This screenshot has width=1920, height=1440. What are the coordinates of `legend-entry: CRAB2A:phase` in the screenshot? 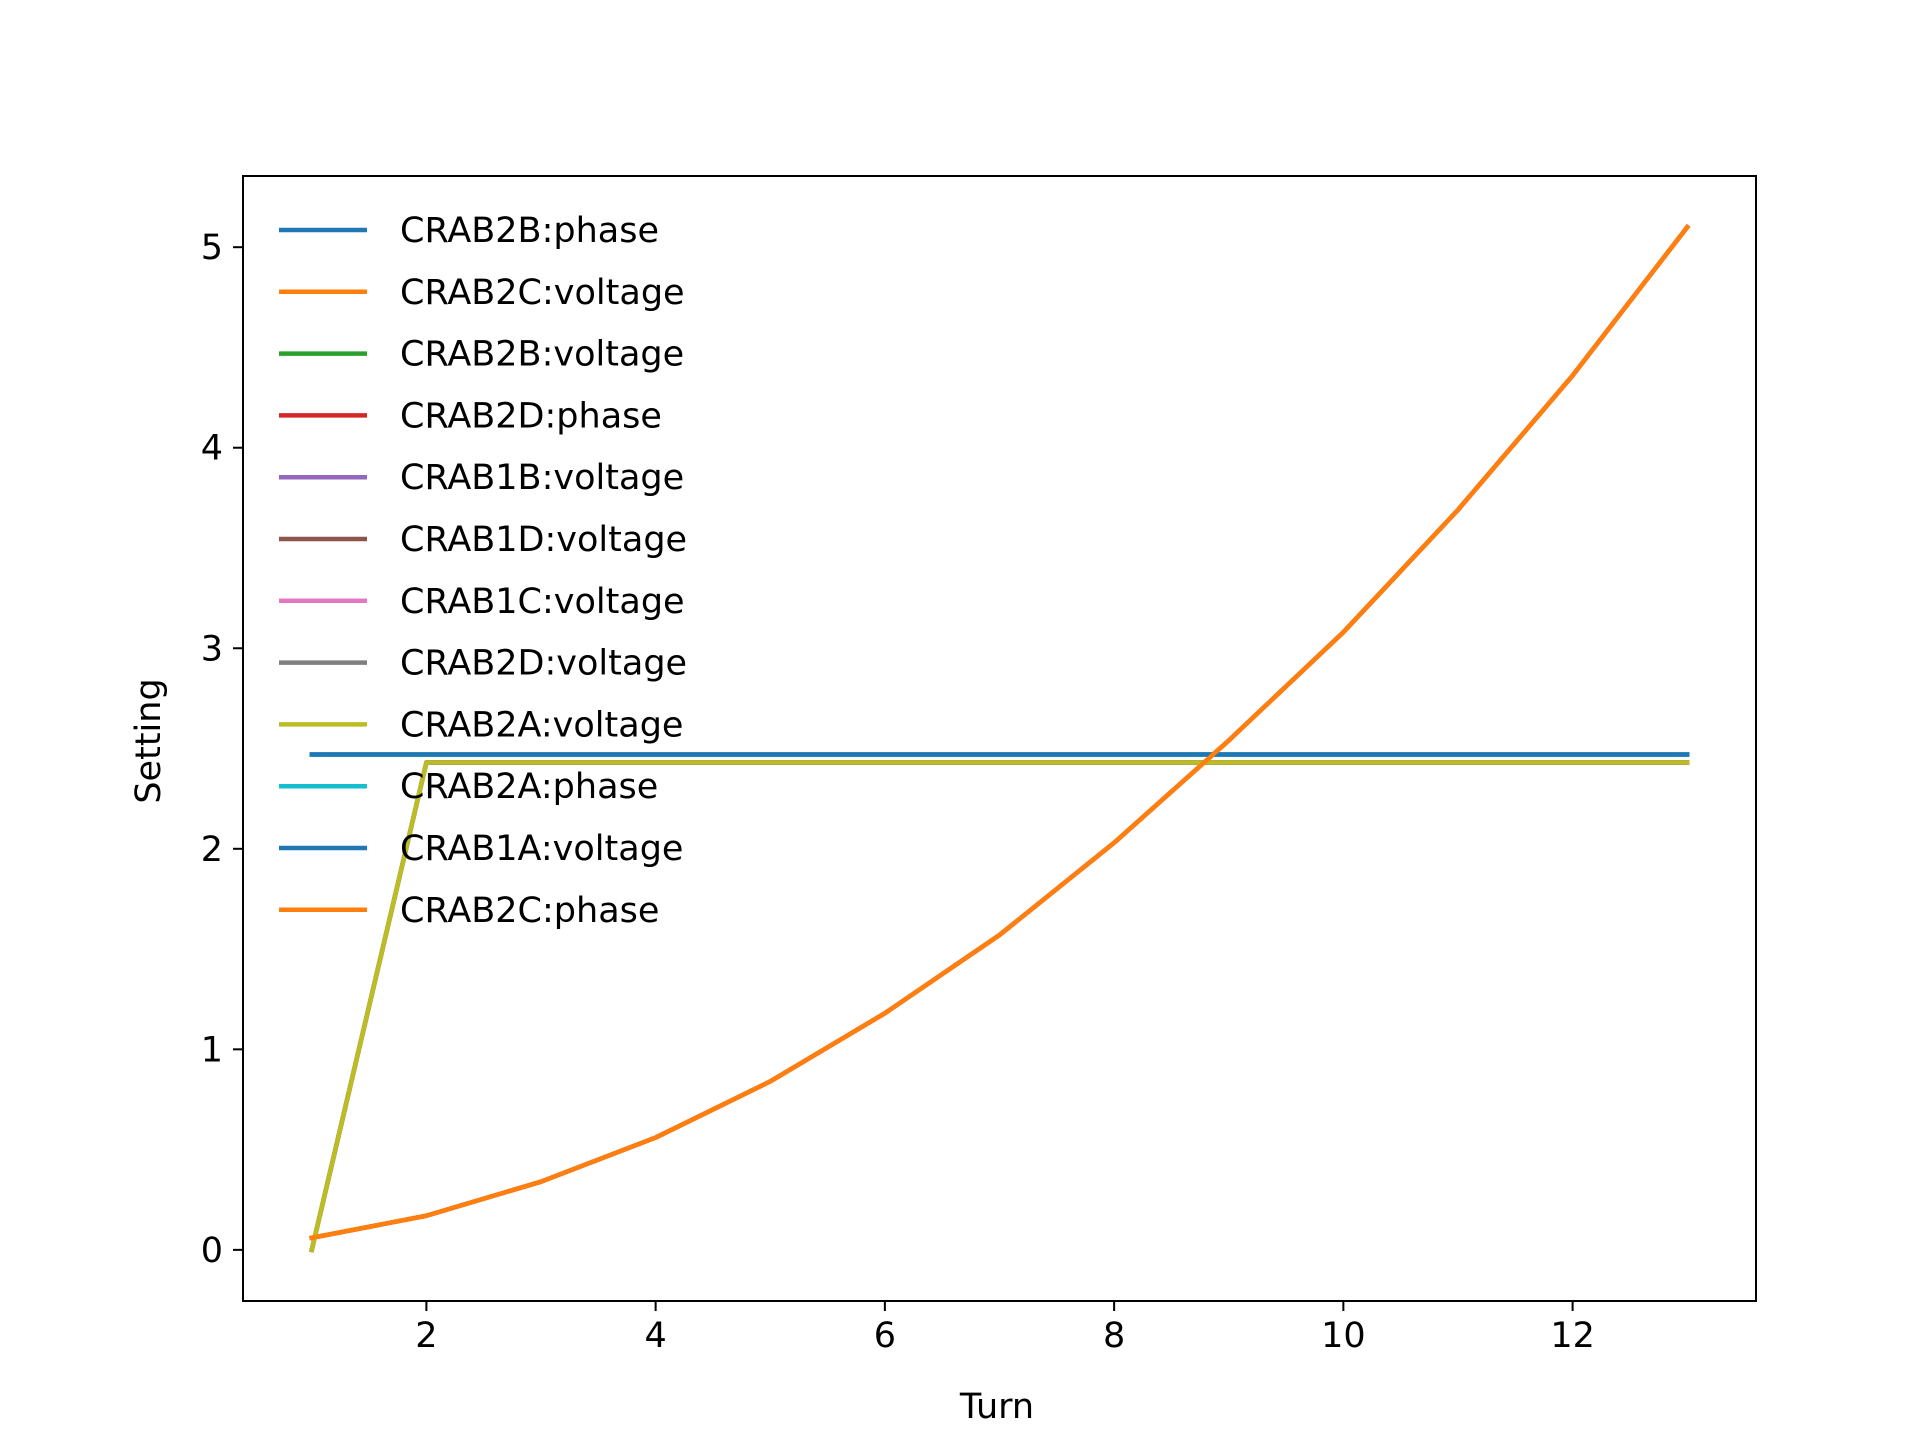 It's located at (468, 787).